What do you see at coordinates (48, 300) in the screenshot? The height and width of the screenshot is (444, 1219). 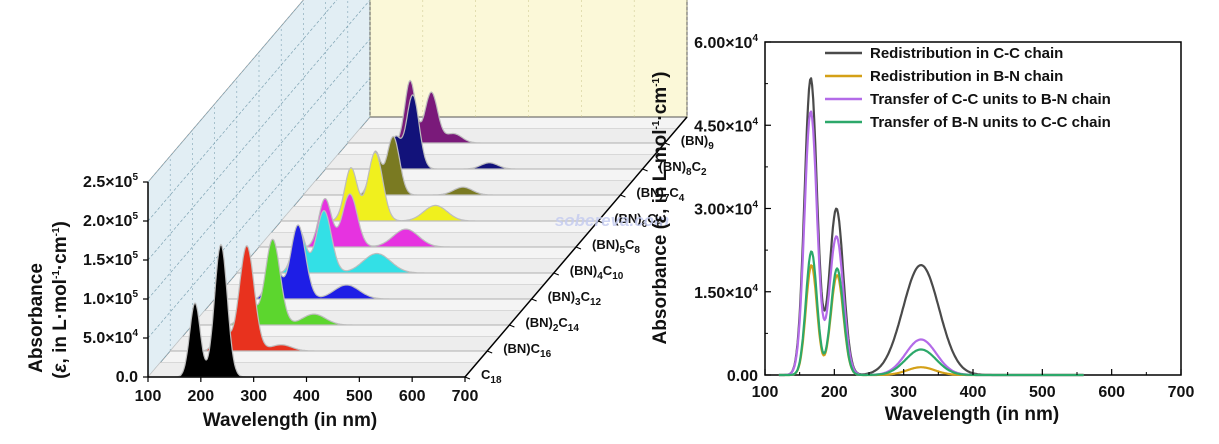 I see `y-axis-label: Absorbance(ε, in L·mol-1·cm-1)` at bounding box center [48, 300].